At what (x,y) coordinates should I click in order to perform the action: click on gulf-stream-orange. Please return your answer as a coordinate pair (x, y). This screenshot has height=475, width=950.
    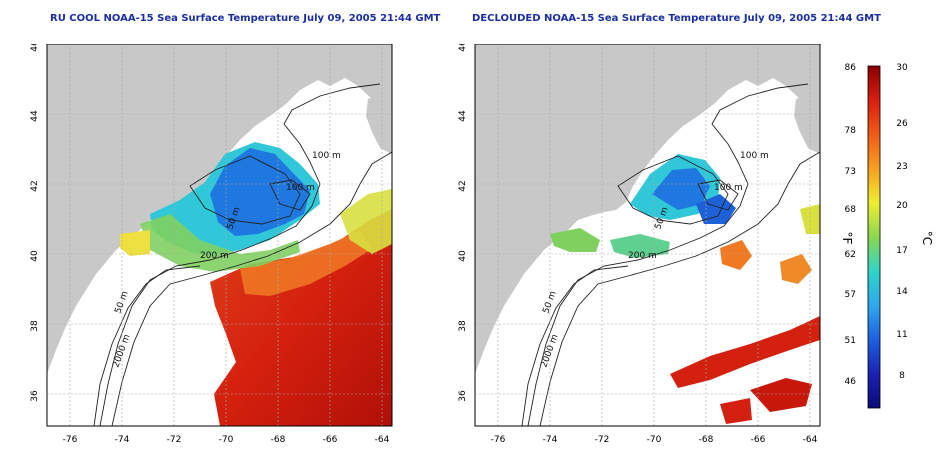
    Looking at the image, I should click on (306, 263).